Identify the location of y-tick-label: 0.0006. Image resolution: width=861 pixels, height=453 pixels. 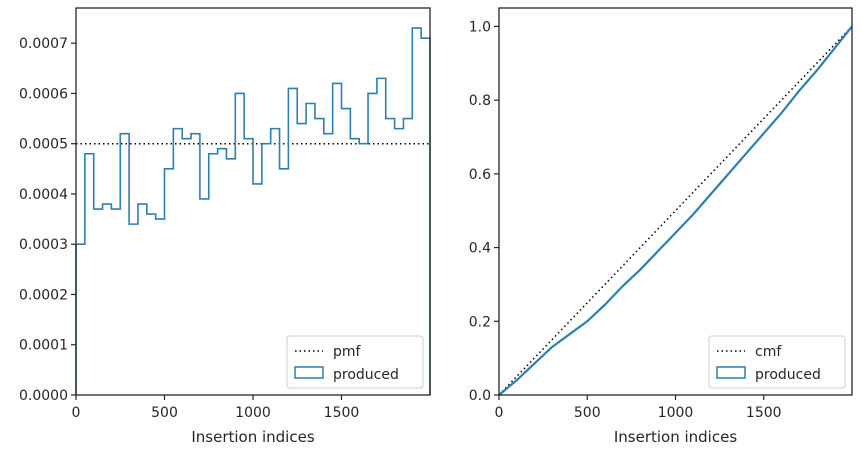
(43, 94).